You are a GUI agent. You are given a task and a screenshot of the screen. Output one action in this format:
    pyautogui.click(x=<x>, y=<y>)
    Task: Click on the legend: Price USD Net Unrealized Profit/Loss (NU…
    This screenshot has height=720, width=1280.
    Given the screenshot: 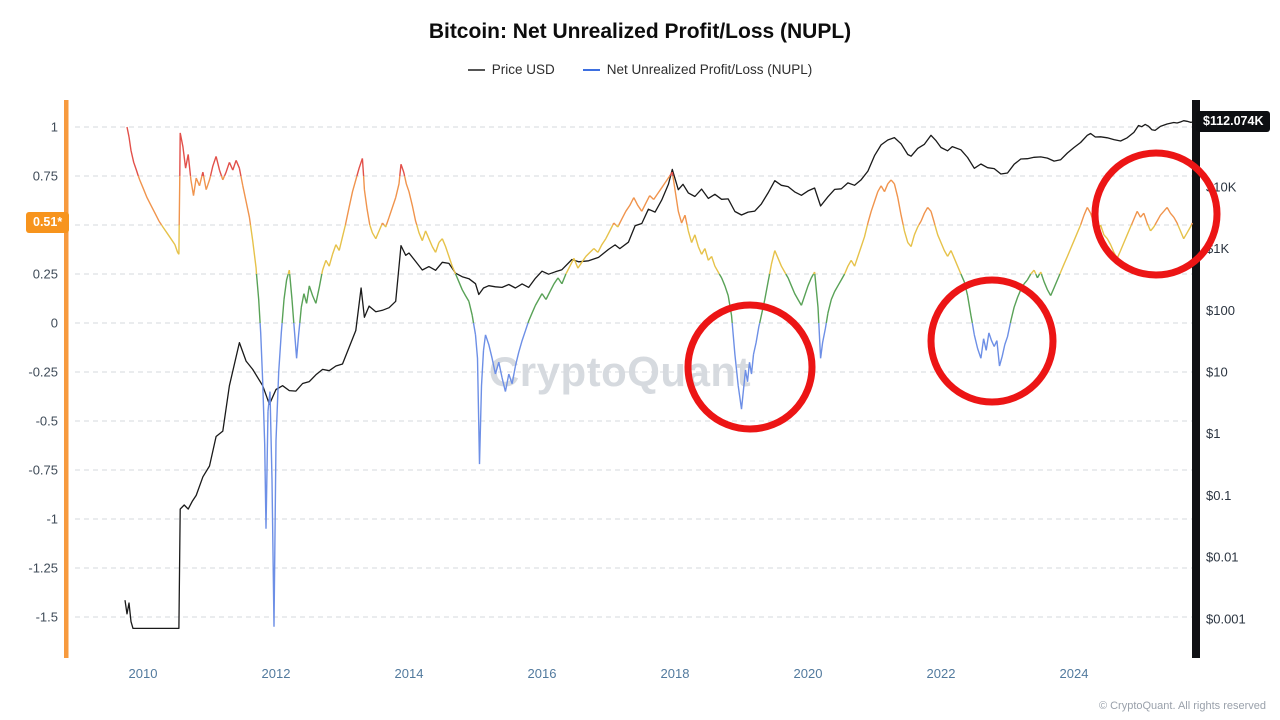 What is the action you would take?
    pyautogui.click(x=640, y=69)
    